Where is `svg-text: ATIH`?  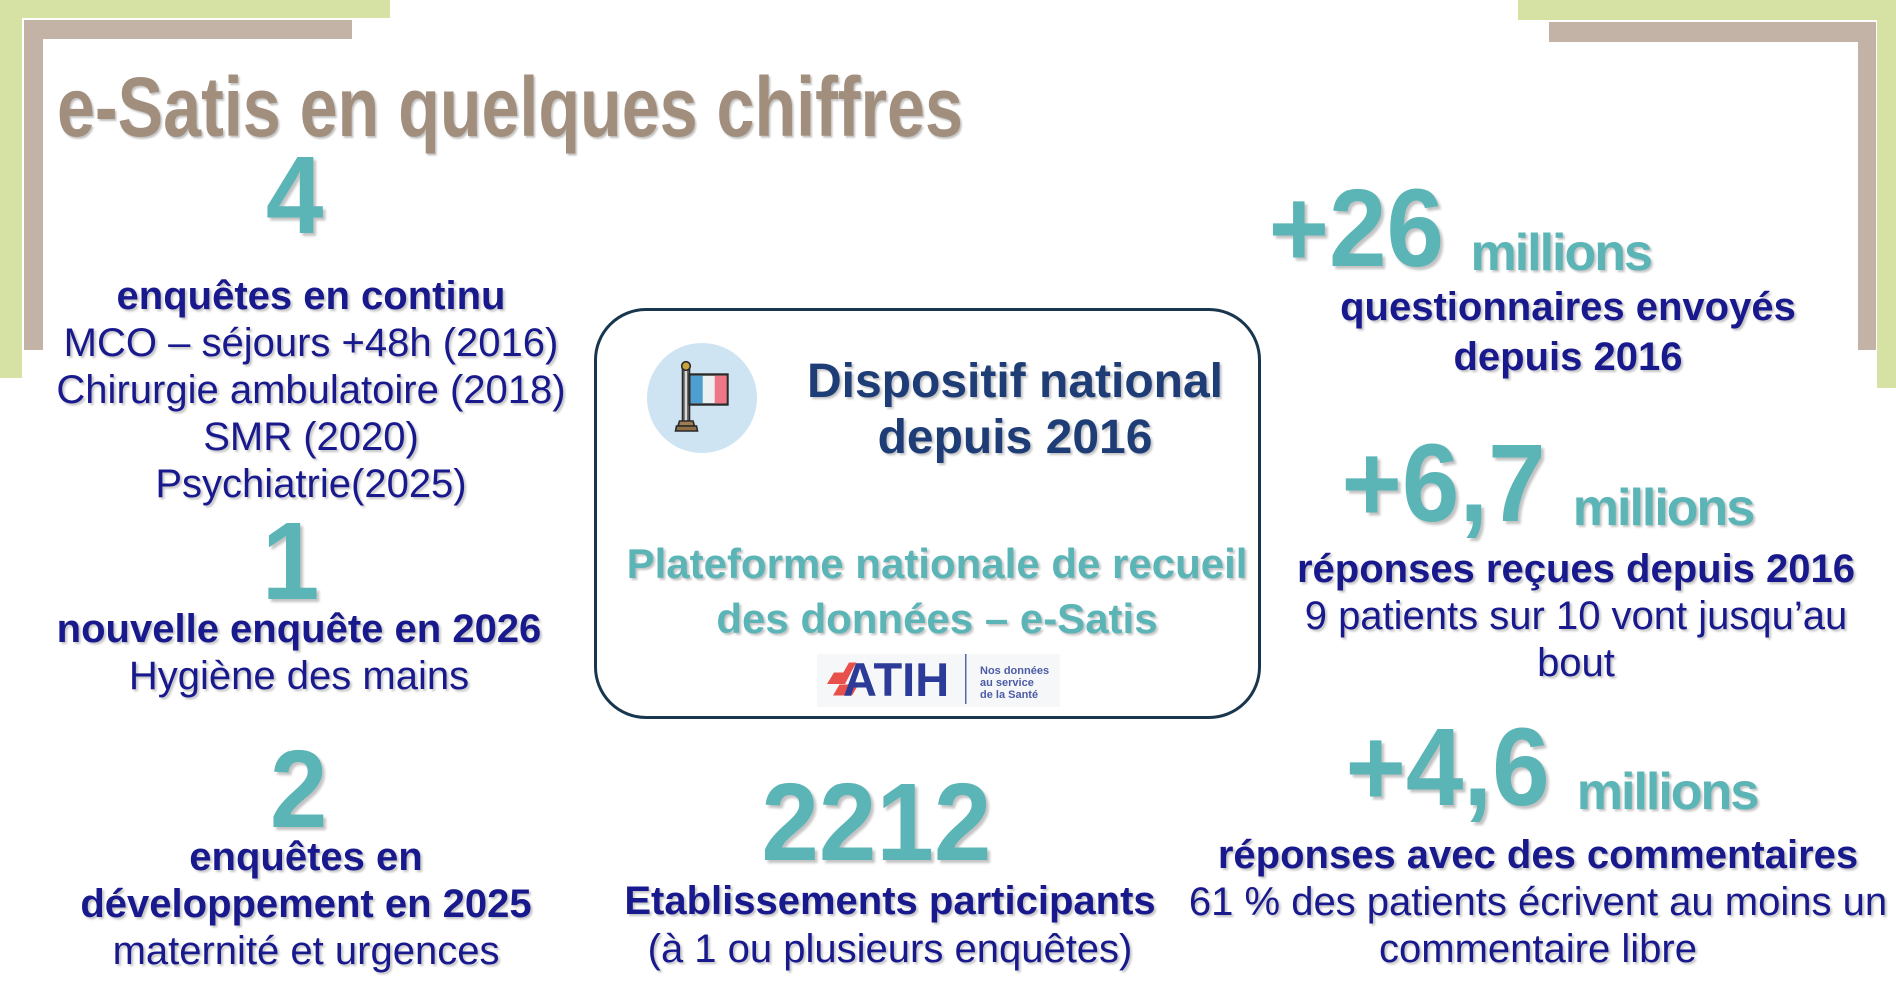
svg-text: ATIH is located at coordinates (896, 679).